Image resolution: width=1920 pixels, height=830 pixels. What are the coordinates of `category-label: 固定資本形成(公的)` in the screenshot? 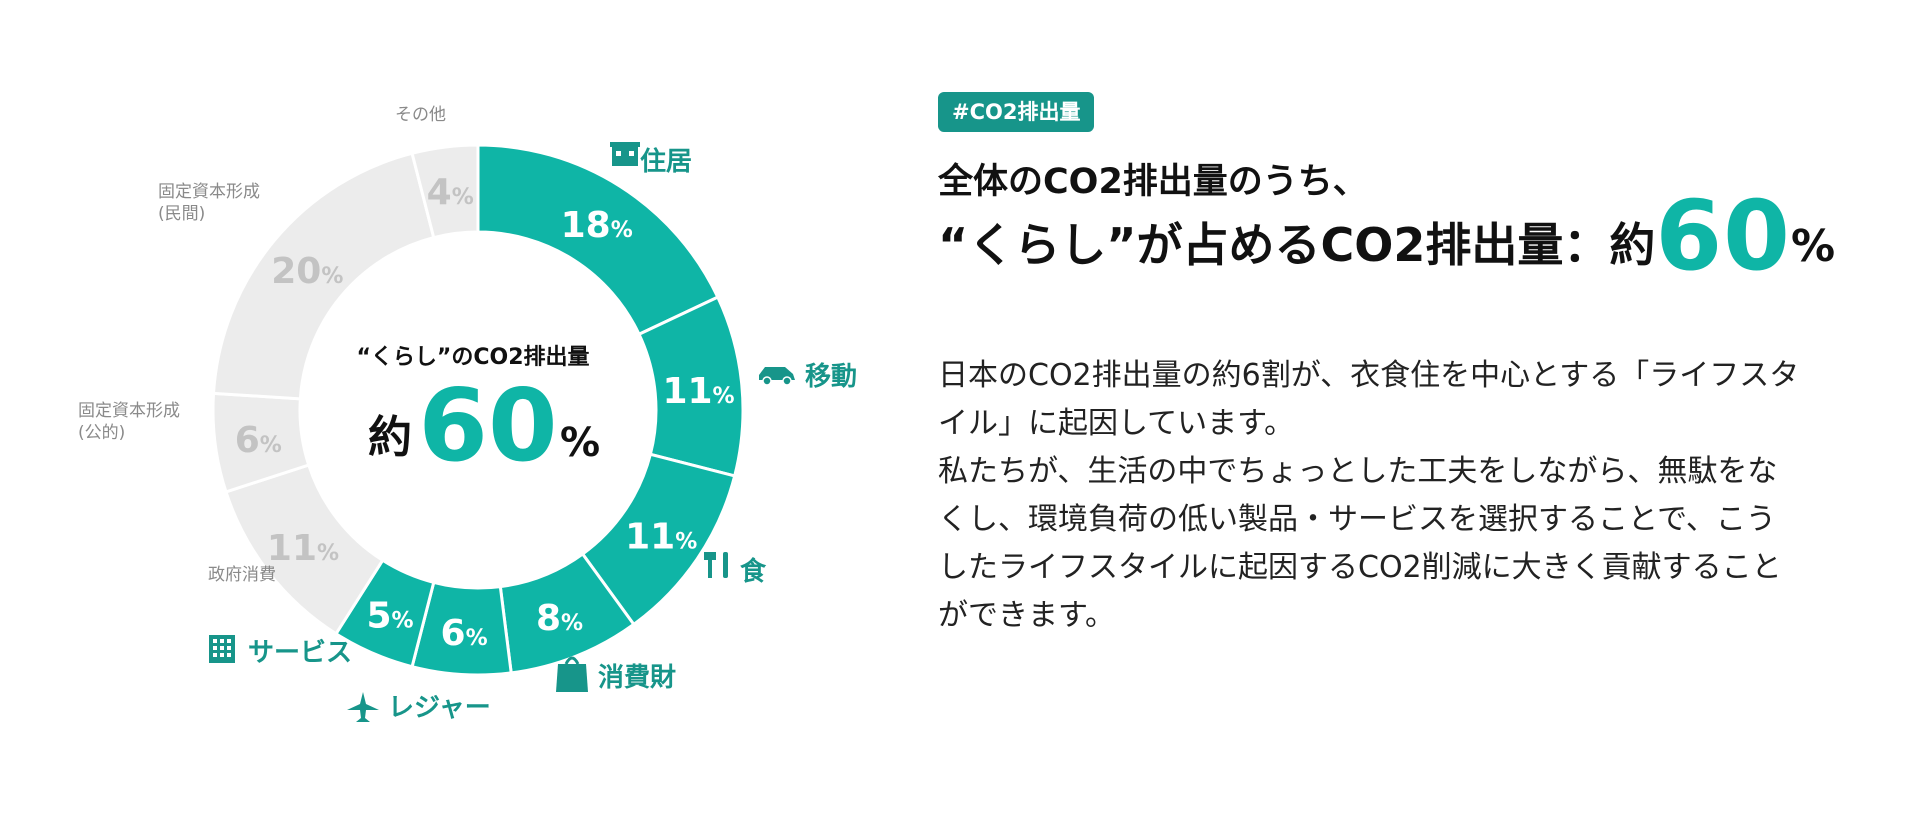 It's located at (129, 422).